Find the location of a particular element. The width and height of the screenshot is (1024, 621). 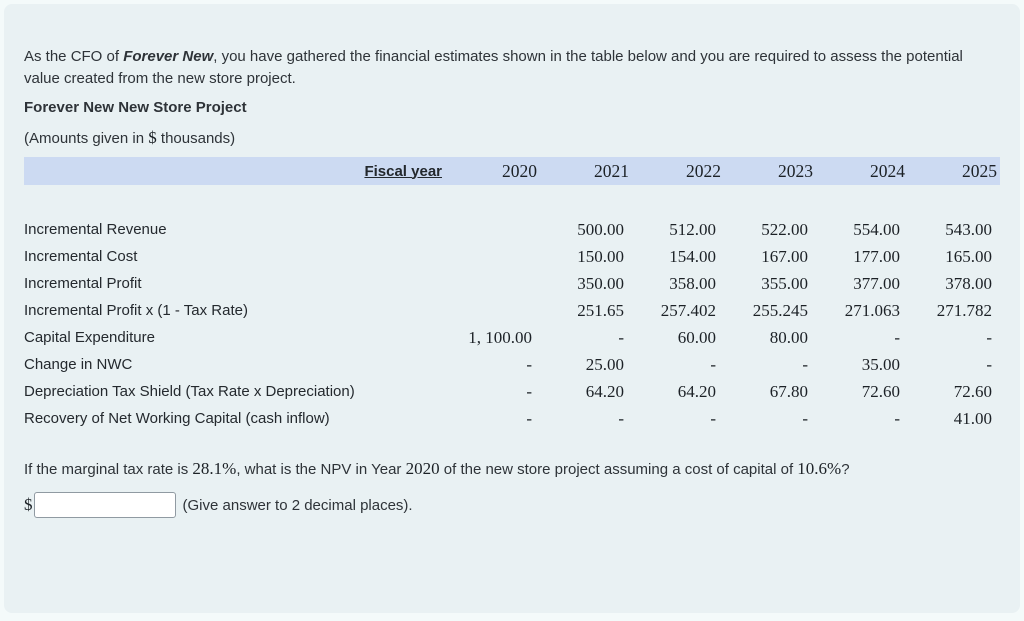

year-header-2022: 2022 is located at coordinates (703, 170).